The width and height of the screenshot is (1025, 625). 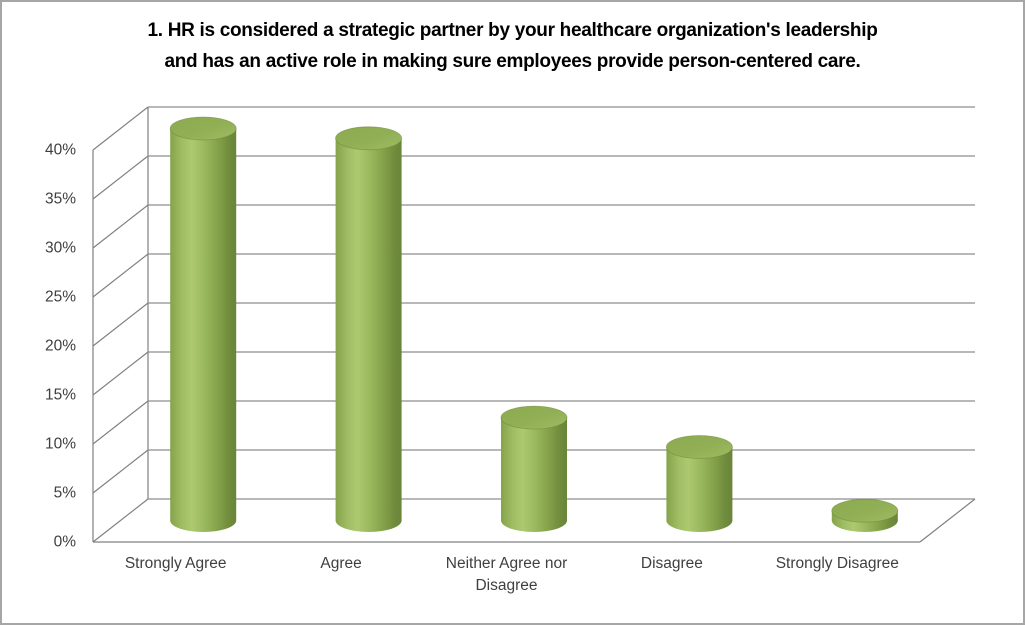 I want to click on cylinder-bar-strongly-agree, so click(x=203, y=324).